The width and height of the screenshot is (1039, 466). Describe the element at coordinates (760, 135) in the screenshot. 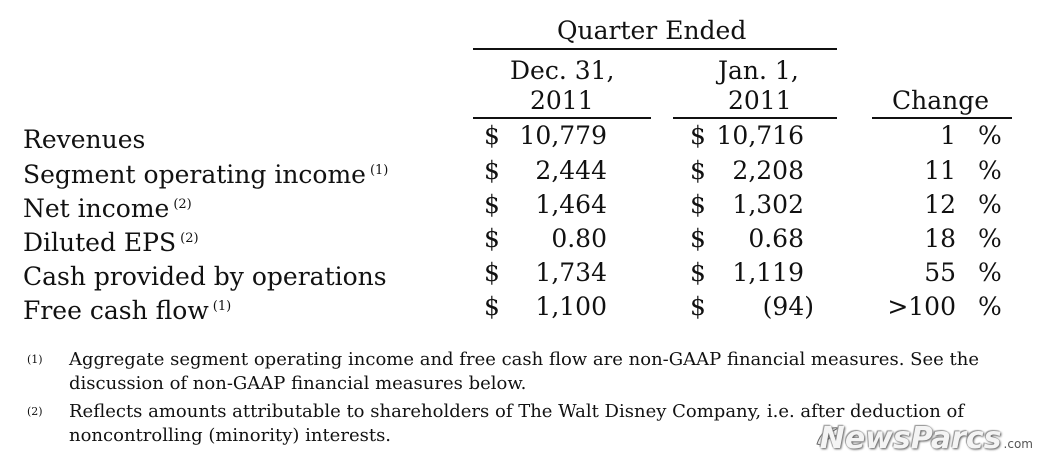

I see `row-value-jan1: 10,716` at that location.